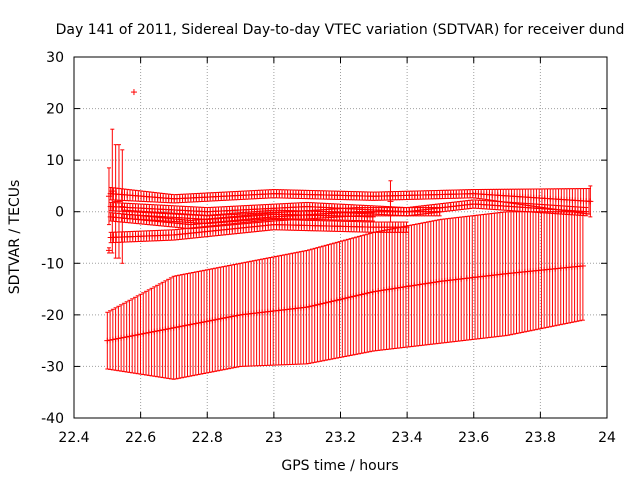 This screenshot has width=640, height=480. What do you see at coordinates (15, 237) in the screenshot?
I see `y-axis-label: SDTVAR / TECUs` at bounding box center [15, 237].